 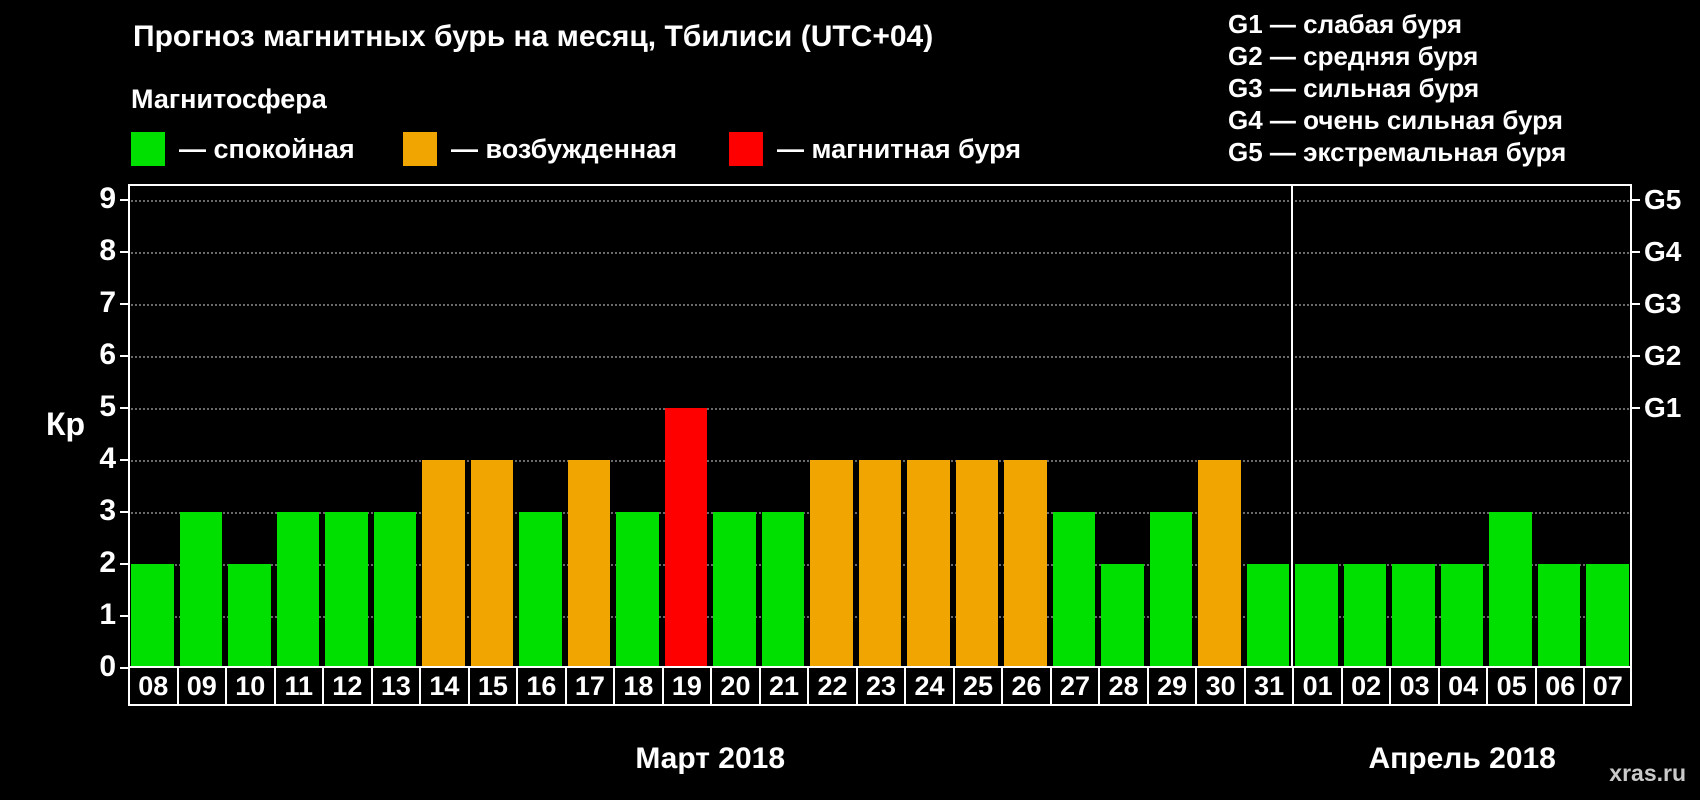 I want to click on right-axis-label-G4: G4, so click(x=1663, y=251).